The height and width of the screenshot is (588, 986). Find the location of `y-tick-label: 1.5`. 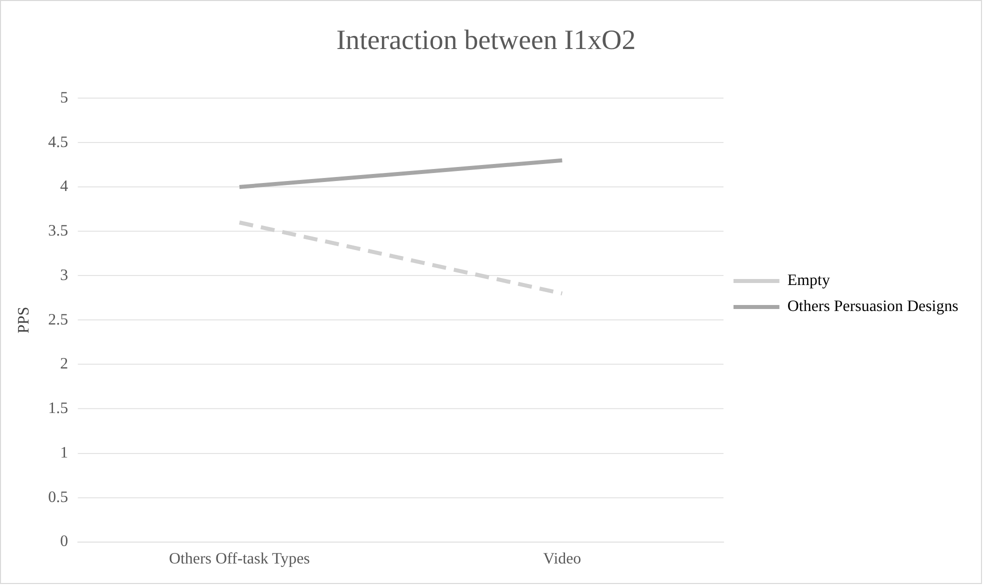

y-tick-label: 1.5 is located at coordinates (58, 409).